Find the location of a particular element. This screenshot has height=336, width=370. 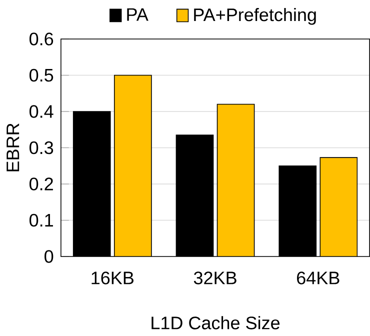

legend-label: PA is located at coordinates (137, 14).